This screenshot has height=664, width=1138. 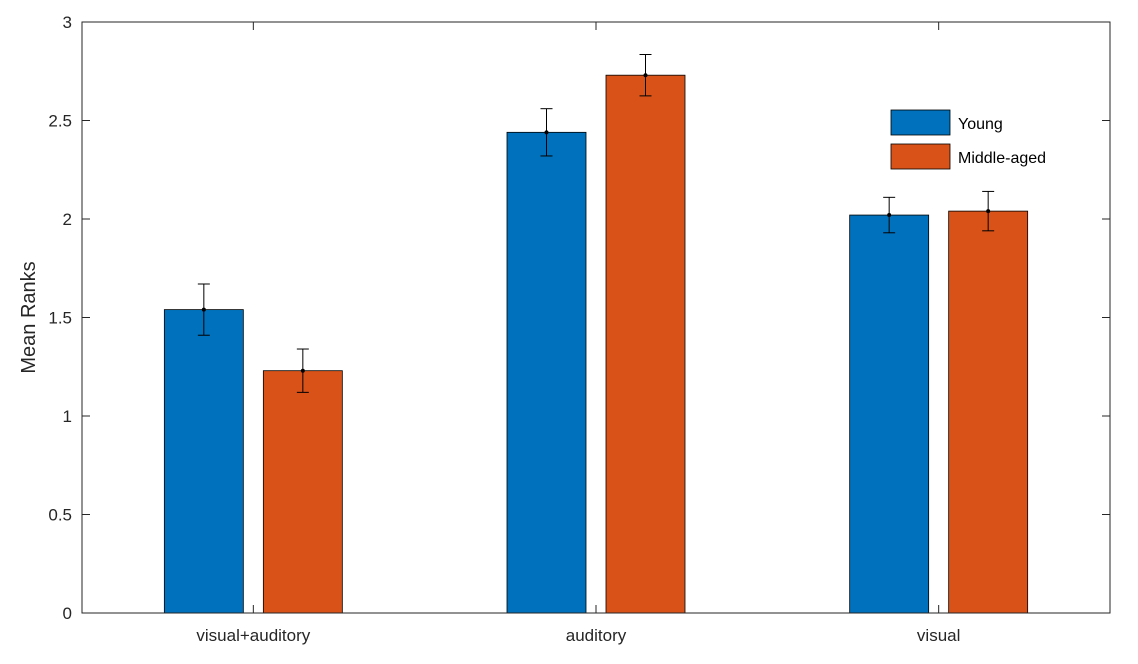 What do you see at coordinates (546, 372) in the screenshot?
I see `bar-young-auditory` at bounding box center [546, 372].